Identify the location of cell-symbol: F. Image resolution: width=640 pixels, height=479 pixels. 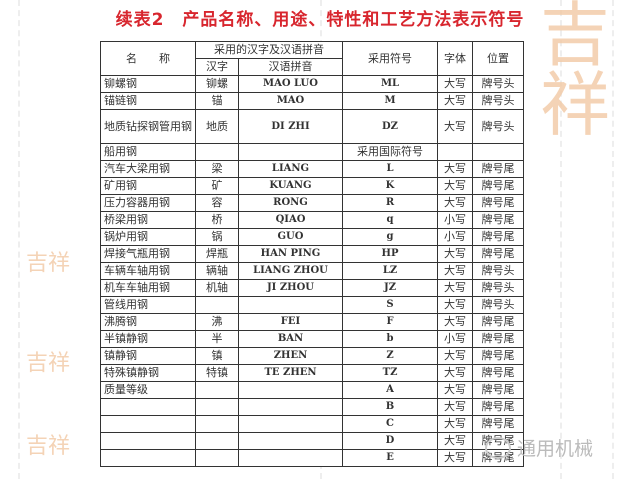
(390, 322).